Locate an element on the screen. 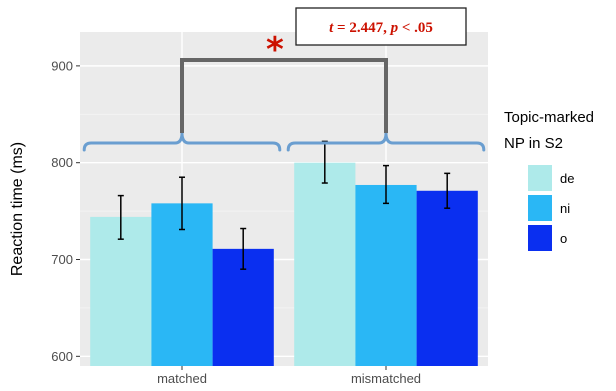  stat-text: t = 2.447, p < .05 is located at coordinates (381, 28).